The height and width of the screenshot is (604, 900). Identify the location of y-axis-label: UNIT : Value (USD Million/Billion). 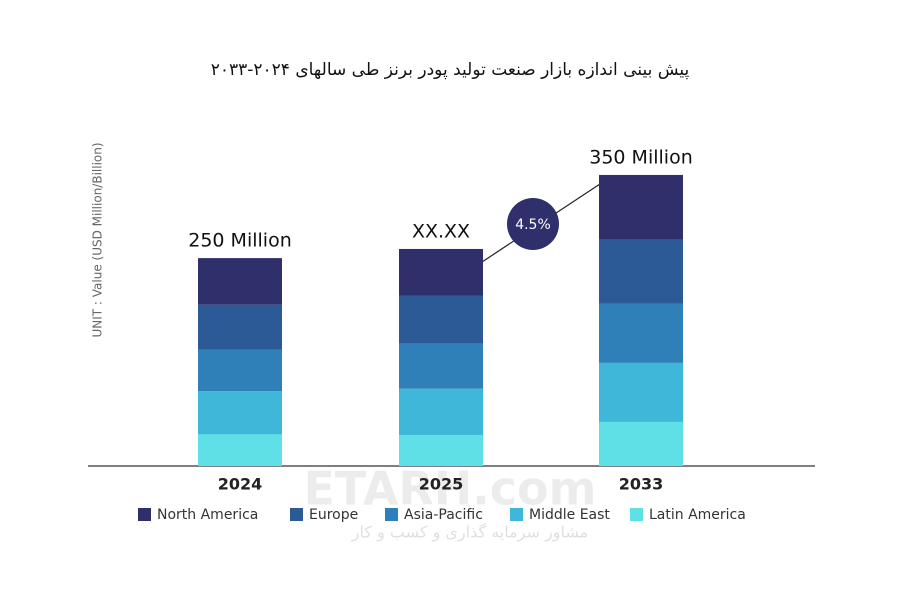
(98, 239).